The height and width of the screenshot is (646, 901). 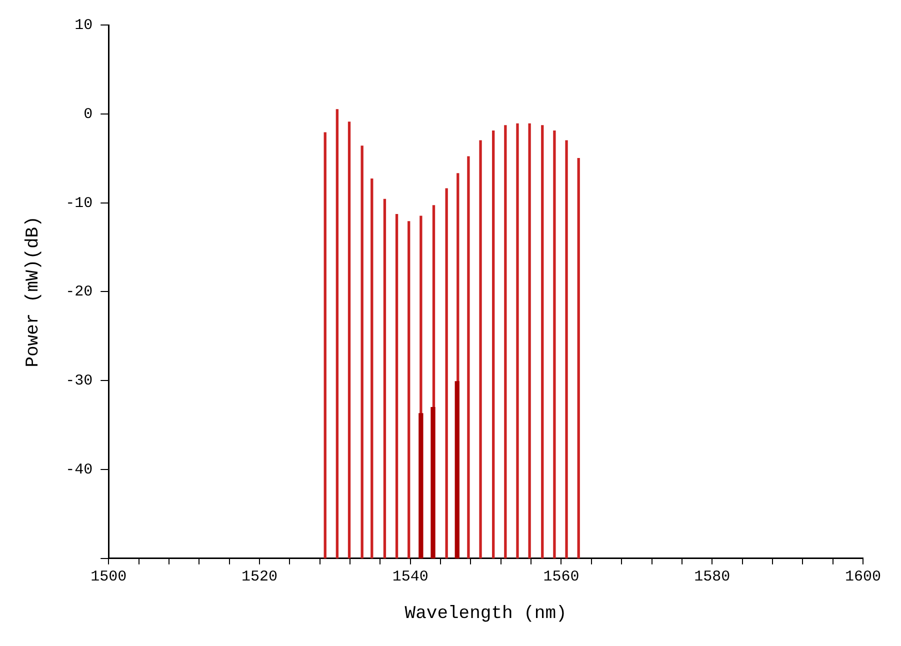 I want to click on x-tick-label: 1600, so click(x=863, y=577).